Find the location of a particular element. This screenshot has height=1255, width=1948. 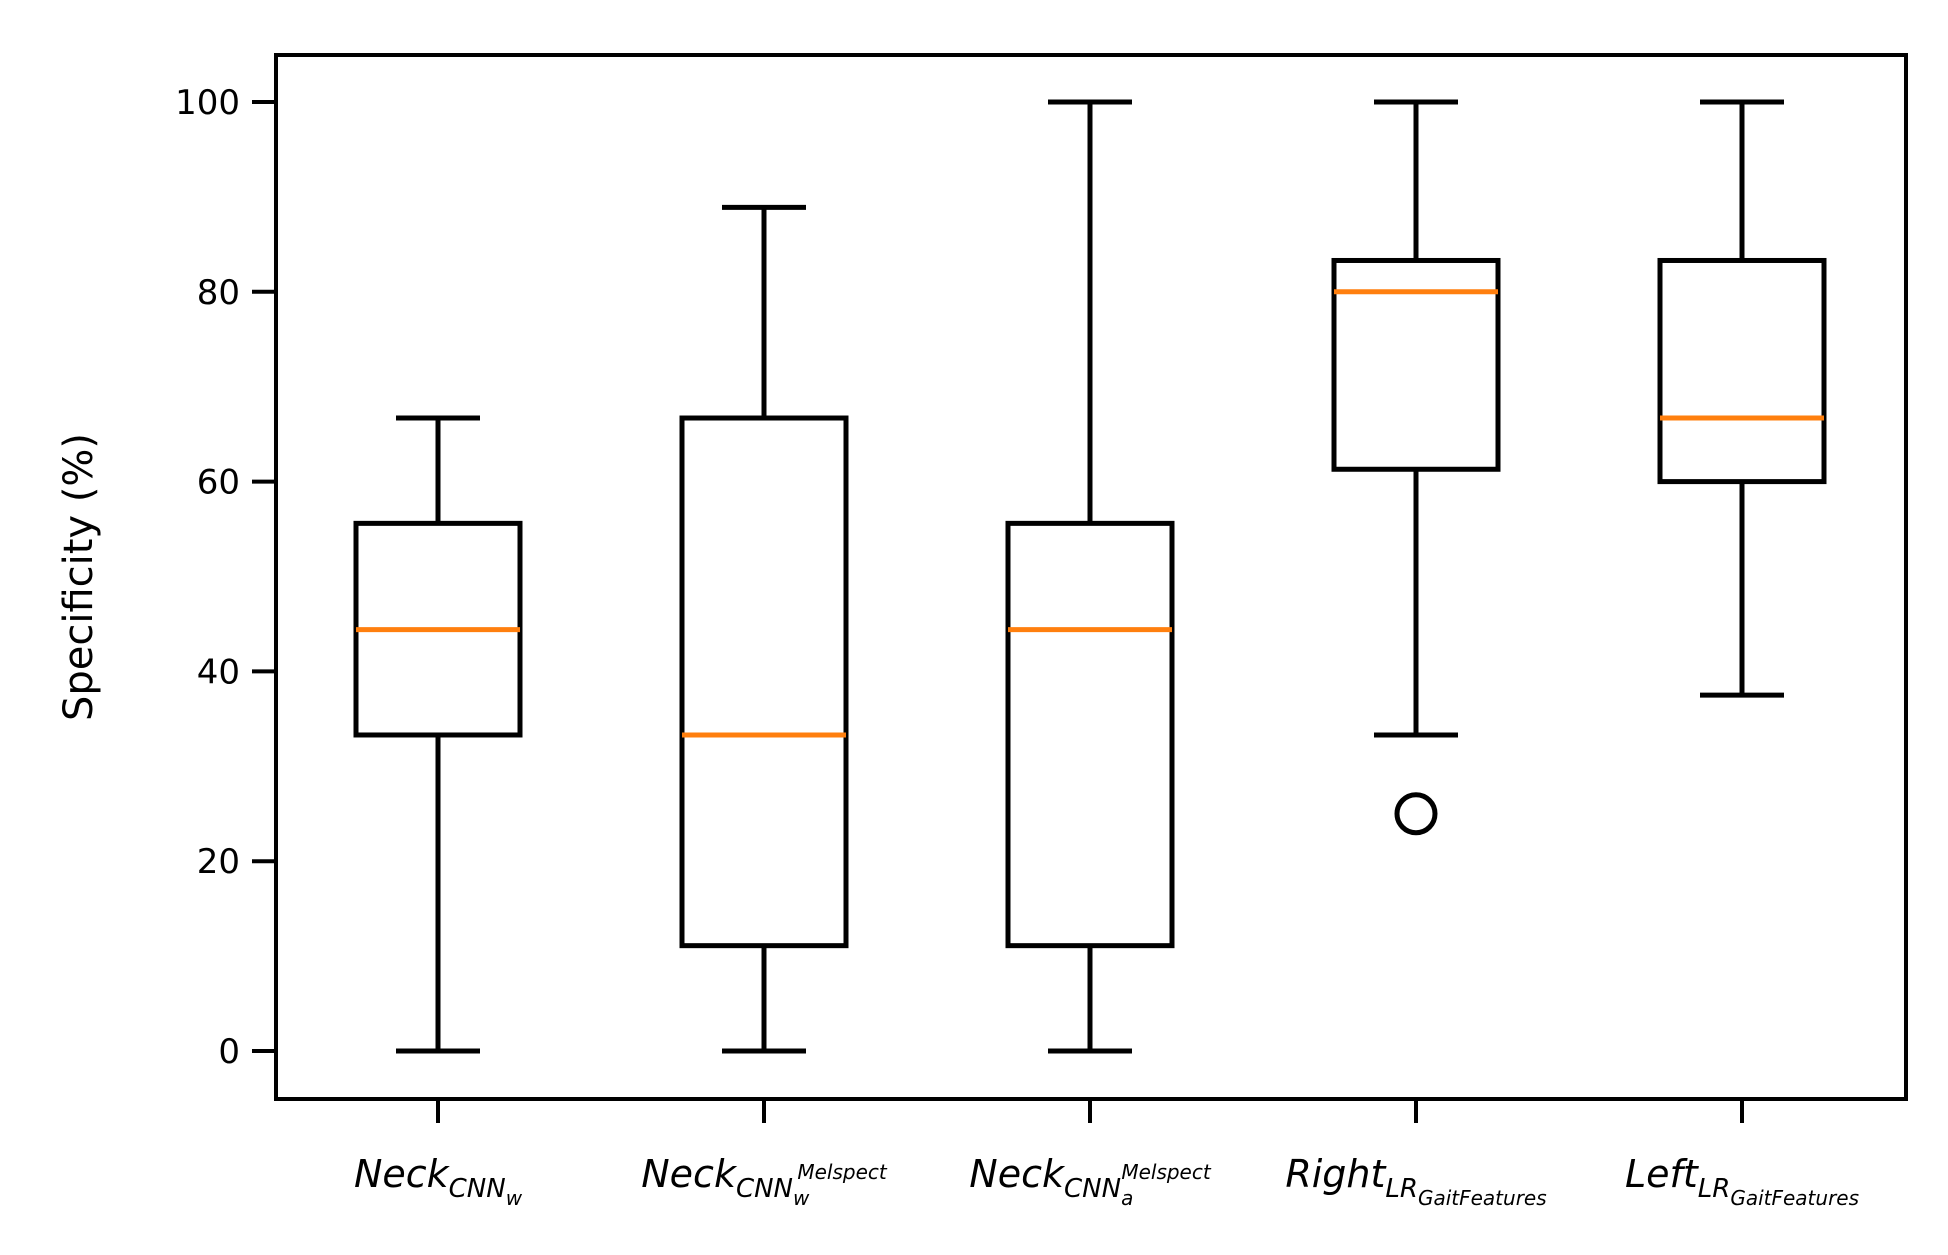

x-tick-label: NeckCNNw is located at coordinates (438, 1181).